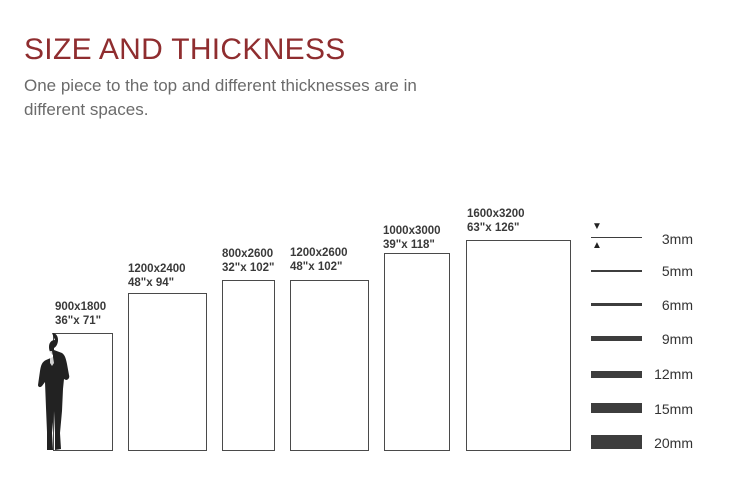 The width and height of the screenshot is (750, 500). I want to click on thickness-line-15mm, so click(616, 408).